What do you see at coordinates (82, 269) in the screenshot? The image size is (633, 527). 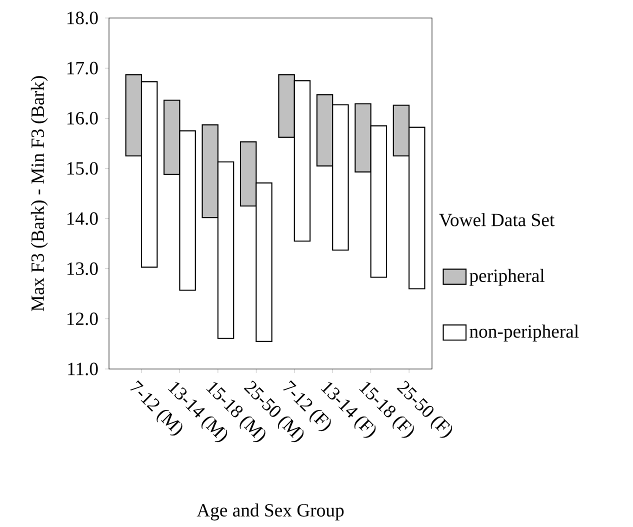 I see `y-tick-label: 13.0` at bounding box center [82, 269].